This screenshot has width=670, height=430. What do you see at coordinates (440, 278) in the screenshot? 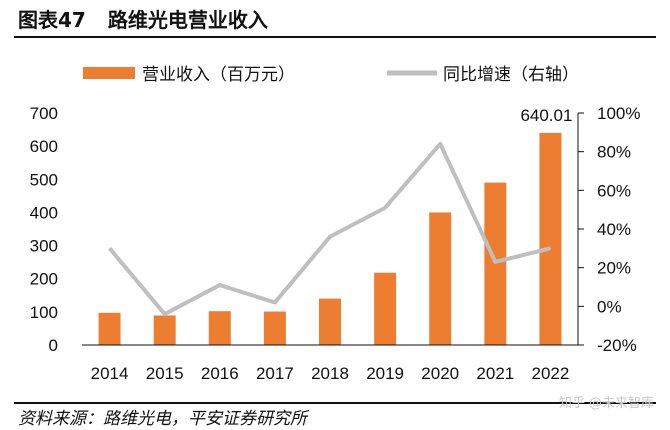
I see `bar-2020` at bounding box center [440, 278].